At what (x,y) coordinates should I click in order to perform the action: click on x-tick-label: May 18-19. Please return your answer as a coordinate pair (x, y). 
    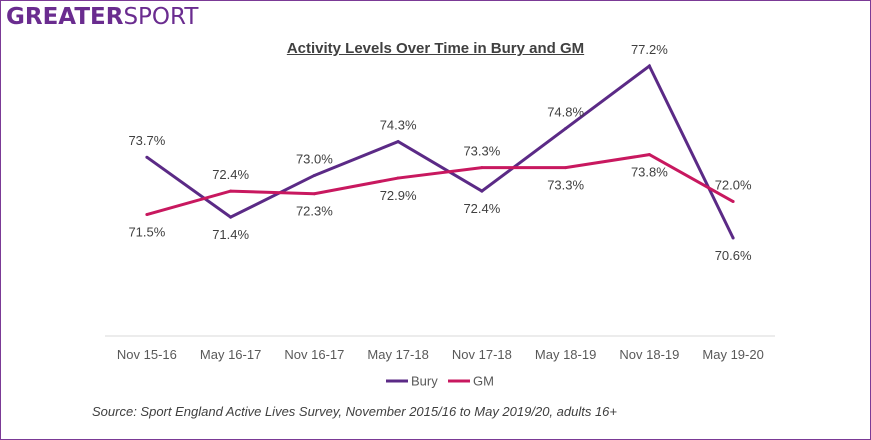
    Looking at the image, I should click on (565, 354).